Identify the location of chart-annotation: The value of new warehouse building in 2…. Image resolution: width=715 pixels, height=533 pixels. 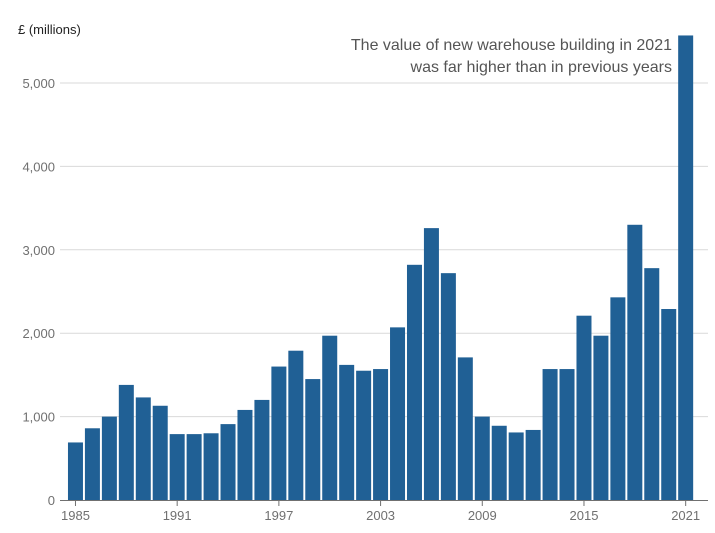
(511, 56).